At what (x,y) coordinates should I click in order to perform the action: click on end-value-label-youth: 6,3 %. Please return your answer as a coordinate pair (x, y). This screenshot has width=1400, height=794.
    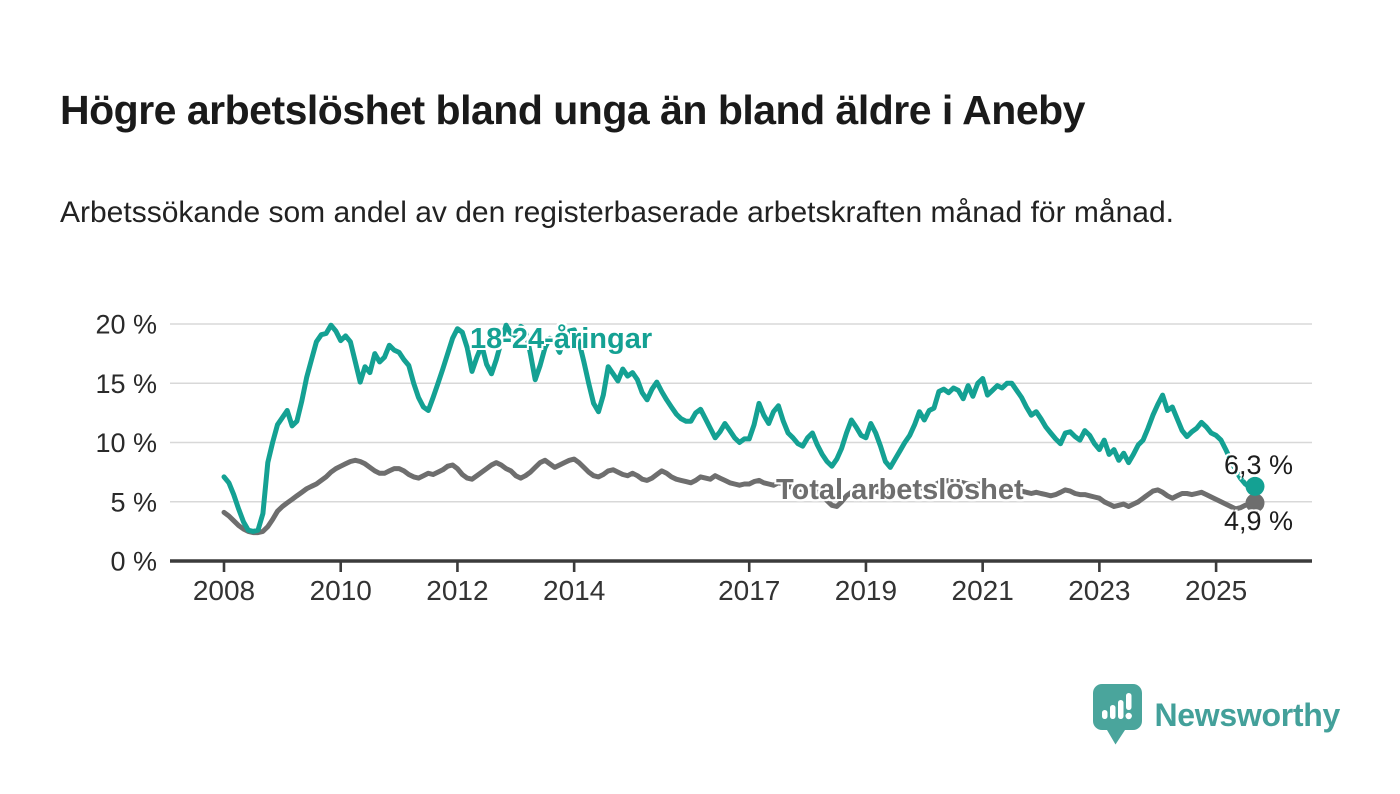
    Looking at the image, I should click on (1259, 465).